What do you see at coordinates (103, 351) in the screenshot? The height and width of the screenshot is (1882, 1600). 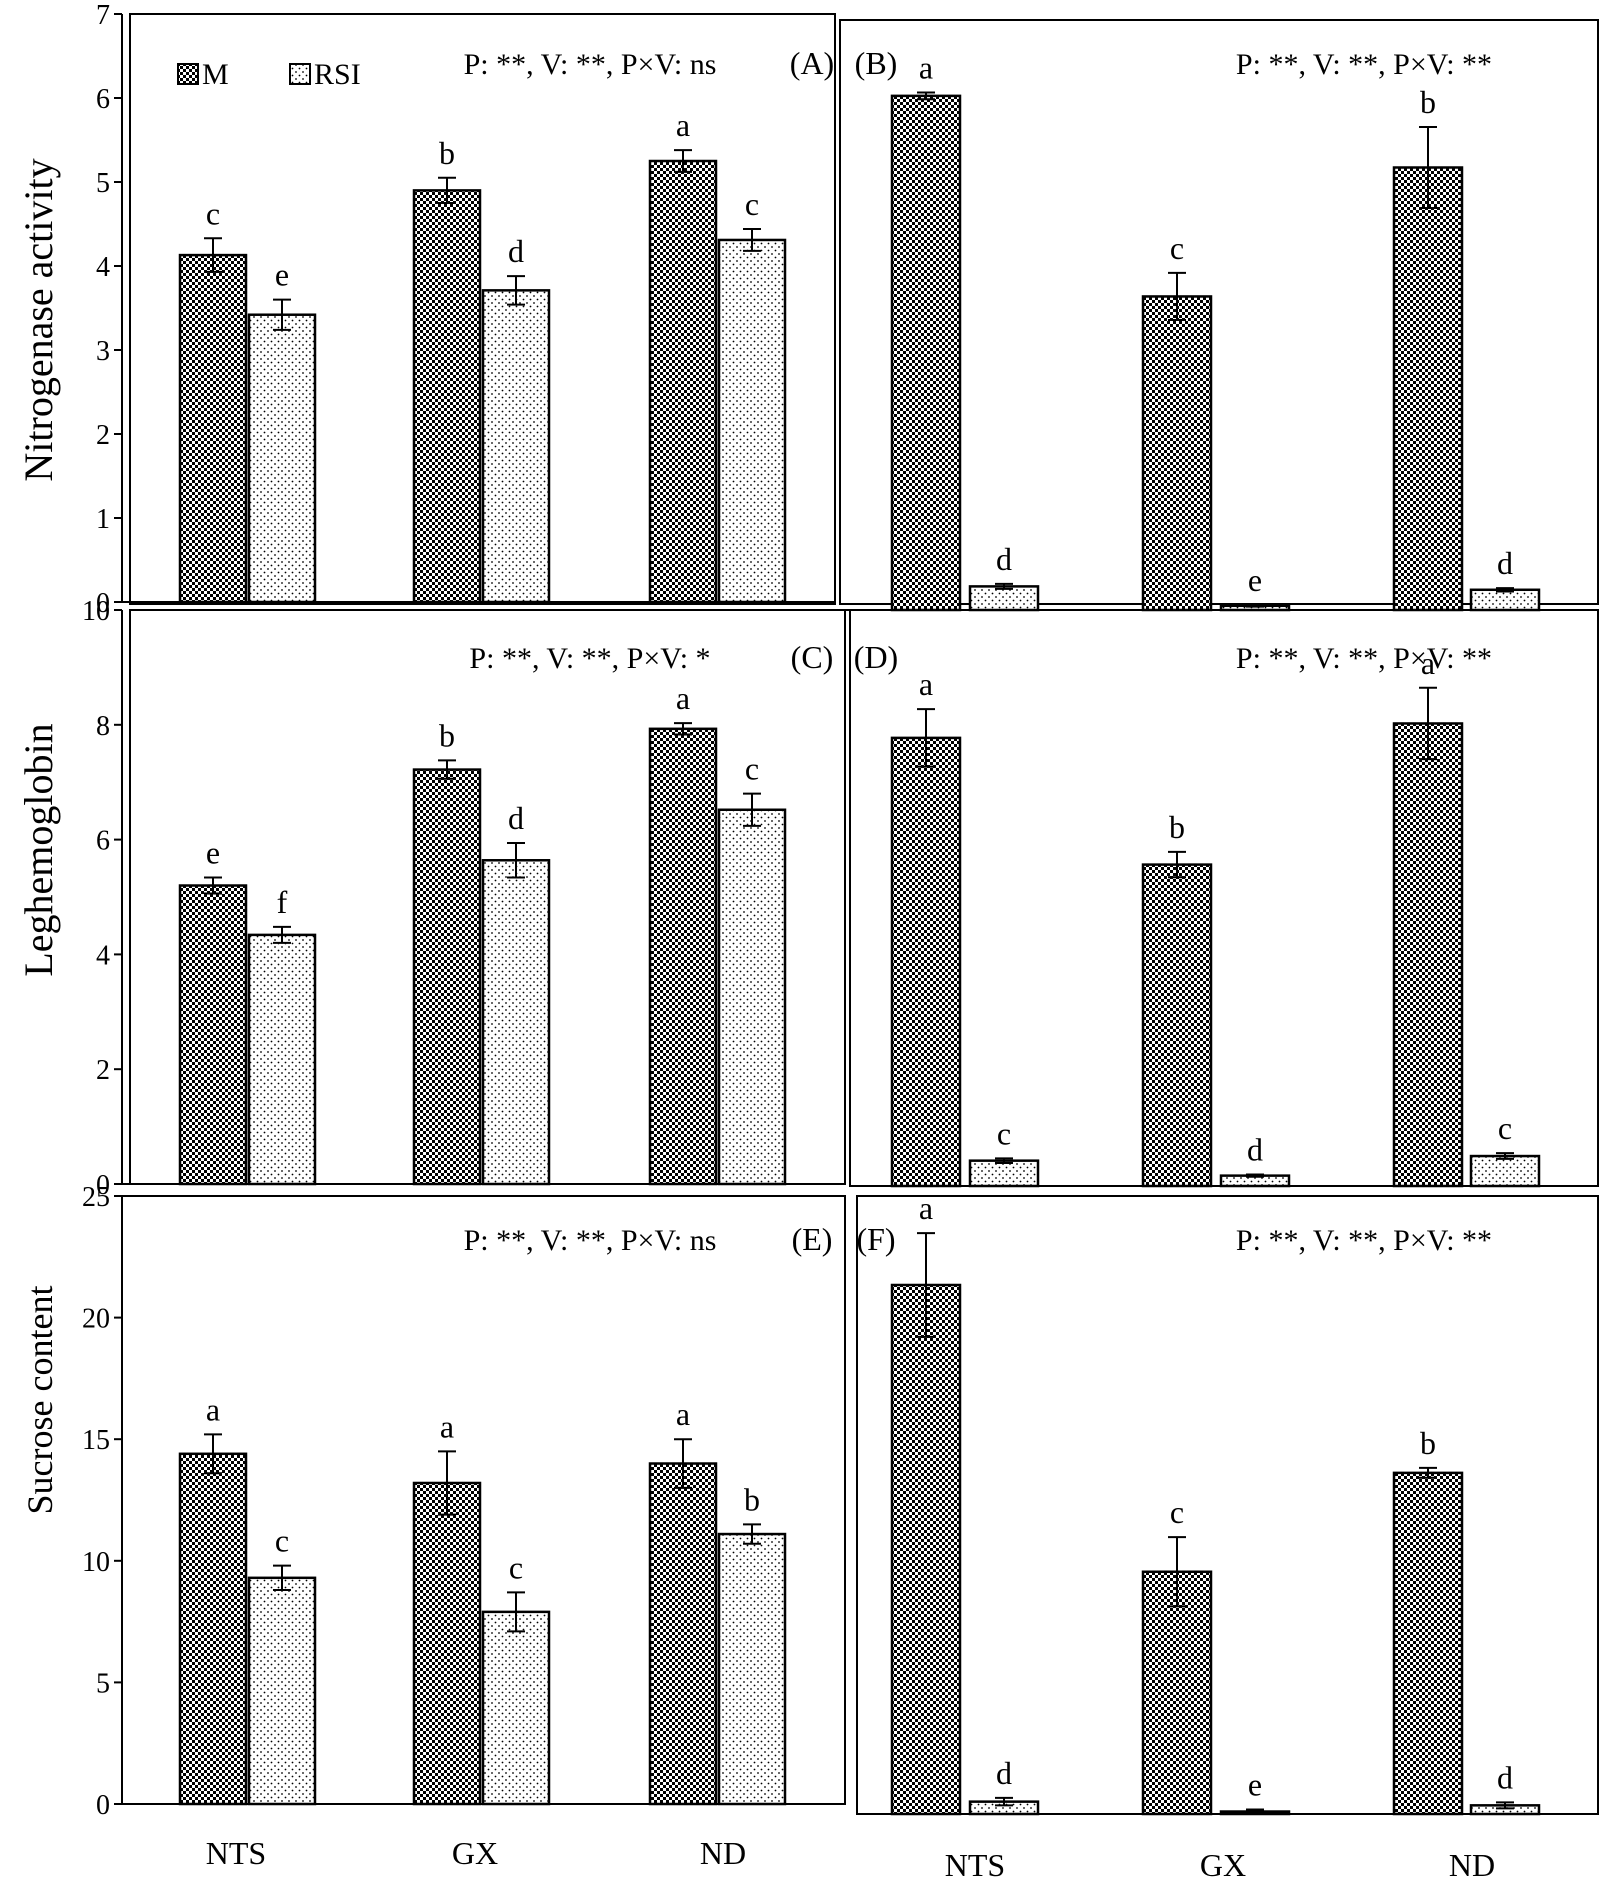 I see `y-tick-label: 3` at bounding box center [103, 351].